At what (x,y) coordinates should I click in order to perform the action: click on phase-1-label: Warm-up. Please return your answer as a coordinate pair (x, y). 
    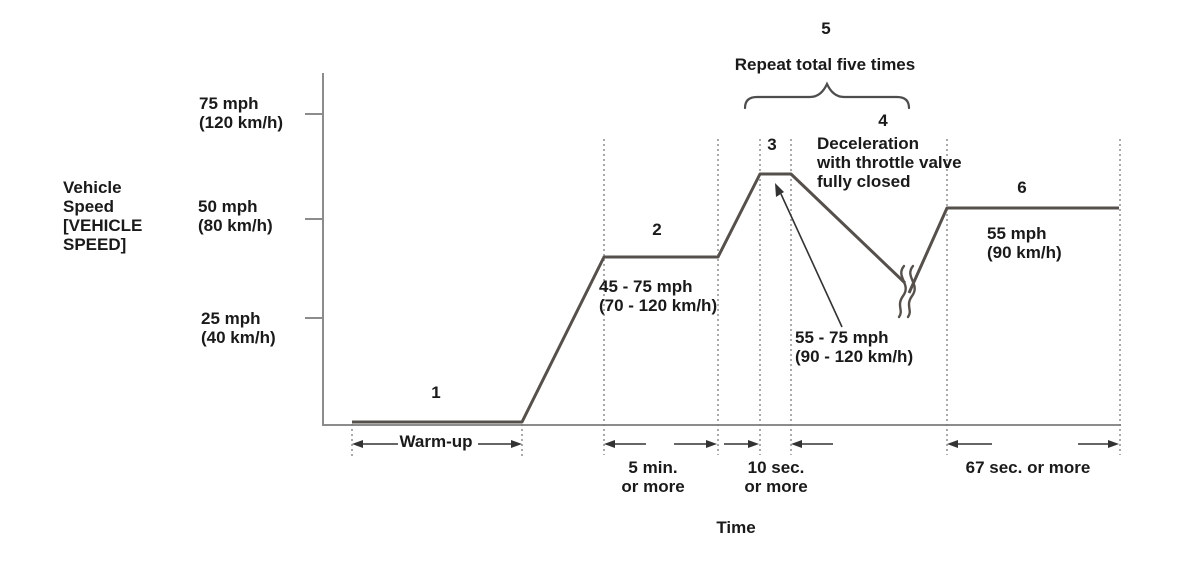
    Looking at the image, I should click on (436, 441).